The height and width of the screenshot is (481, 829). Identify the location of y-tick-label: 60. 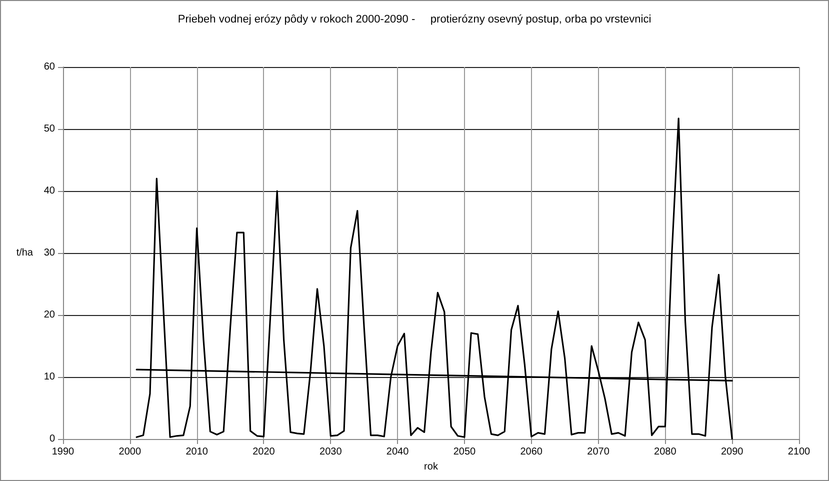
(50, 67).